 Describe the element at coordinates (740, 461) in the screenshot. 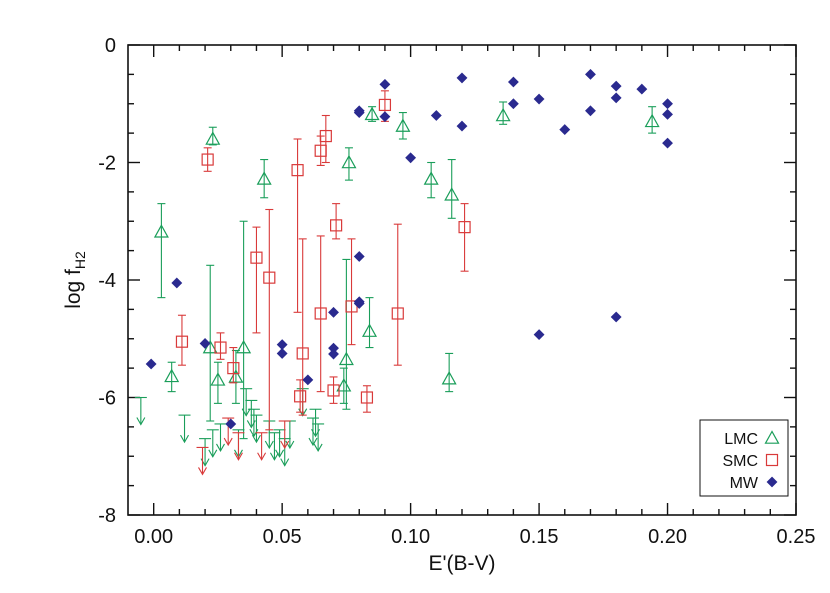

I see `legend-label-smc: SMC` at that location.